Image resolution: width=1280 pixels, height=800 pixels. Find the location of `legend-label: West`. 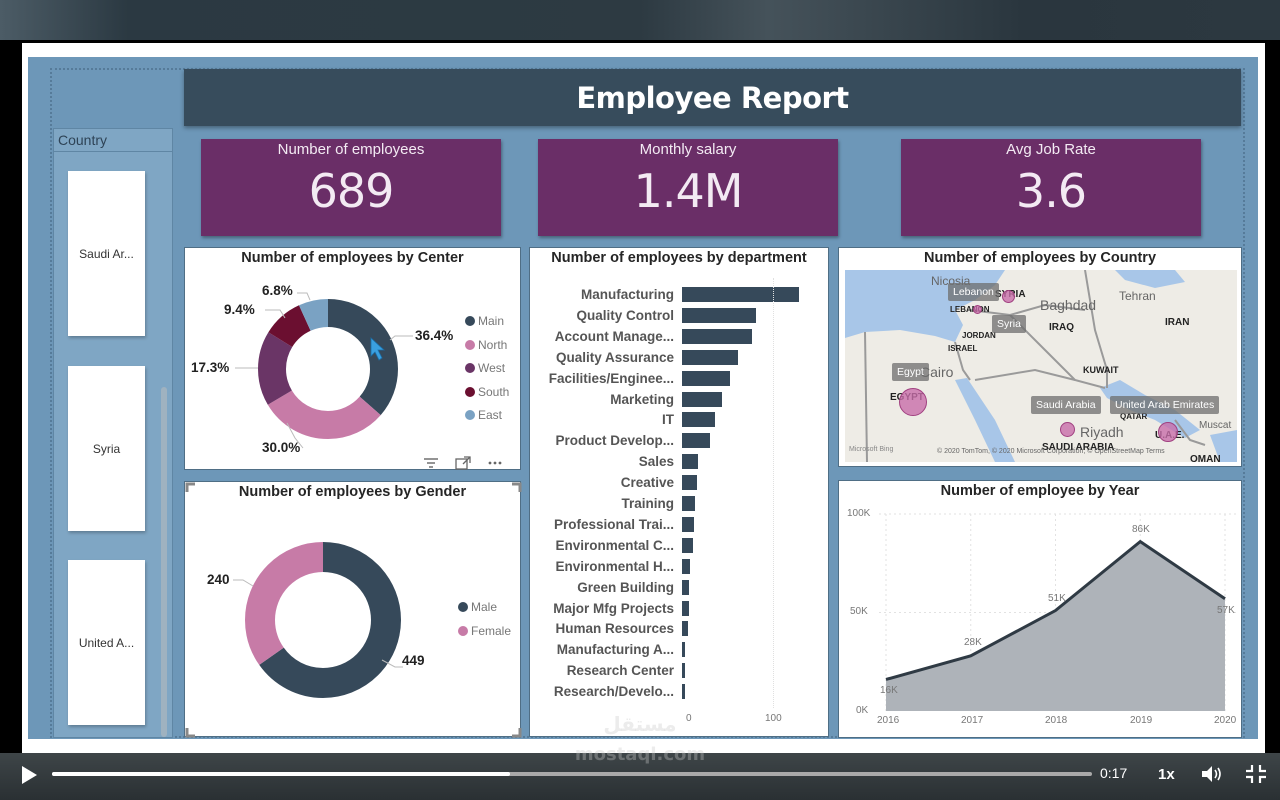

legend-label: West is located at coordinates (492, 368).